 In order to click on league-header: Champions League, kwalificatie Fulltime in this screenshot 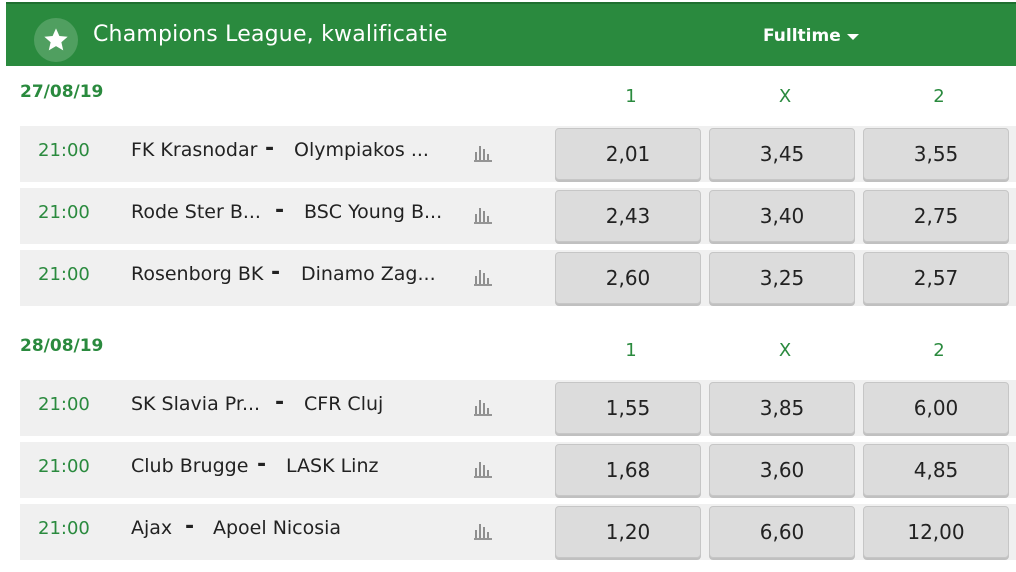, I will do `click(511, 34)`.